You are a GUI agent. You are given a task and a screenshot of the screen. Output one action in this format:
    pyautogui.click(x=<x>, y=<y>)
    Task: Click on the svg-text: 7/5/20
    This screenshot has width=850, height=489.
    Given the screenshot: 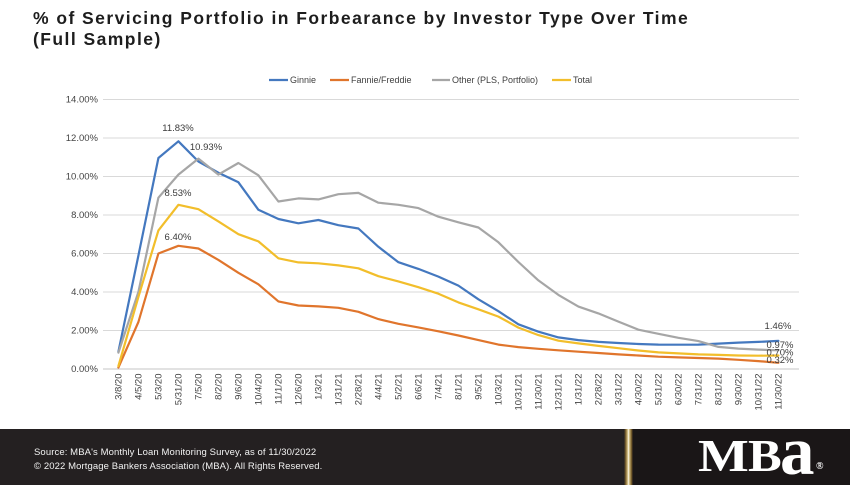 What is the action you would take?
    pyautogui.click(x=198, y=387)
    